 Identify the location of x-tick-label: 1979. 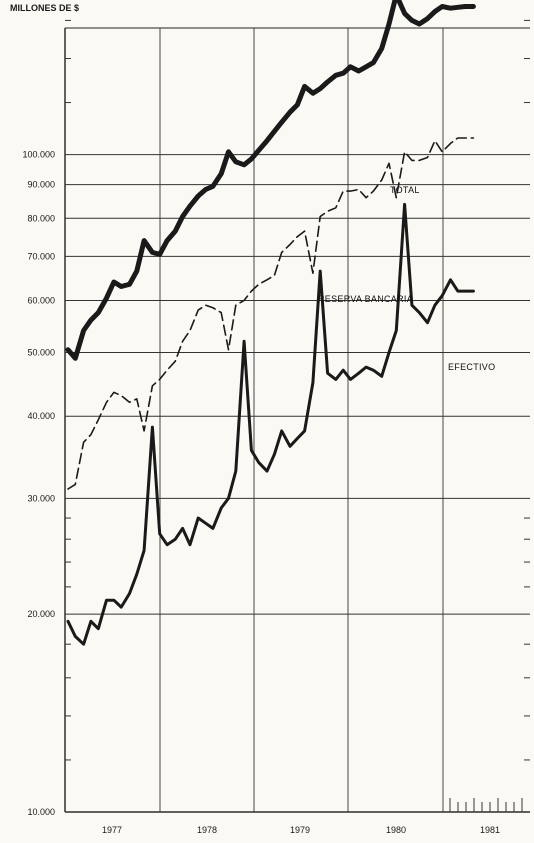
(300, 830).